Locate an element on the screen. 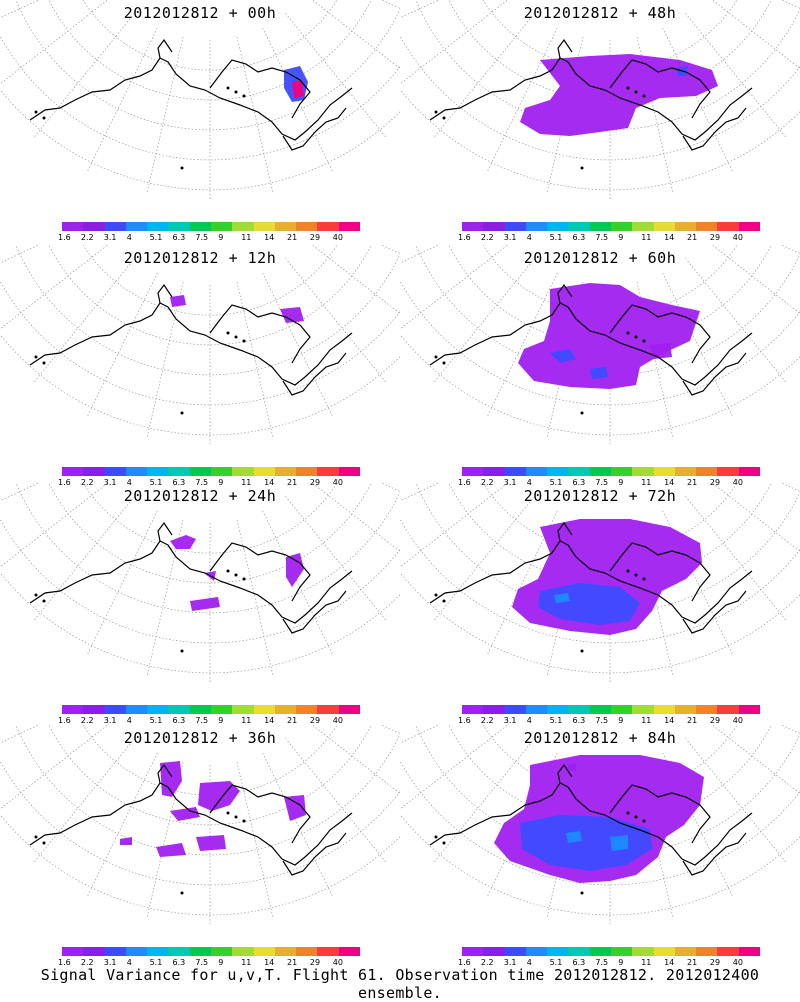 The height and width of the screenshot is (1002, 800). graticule is located at coordinates (200, 583).